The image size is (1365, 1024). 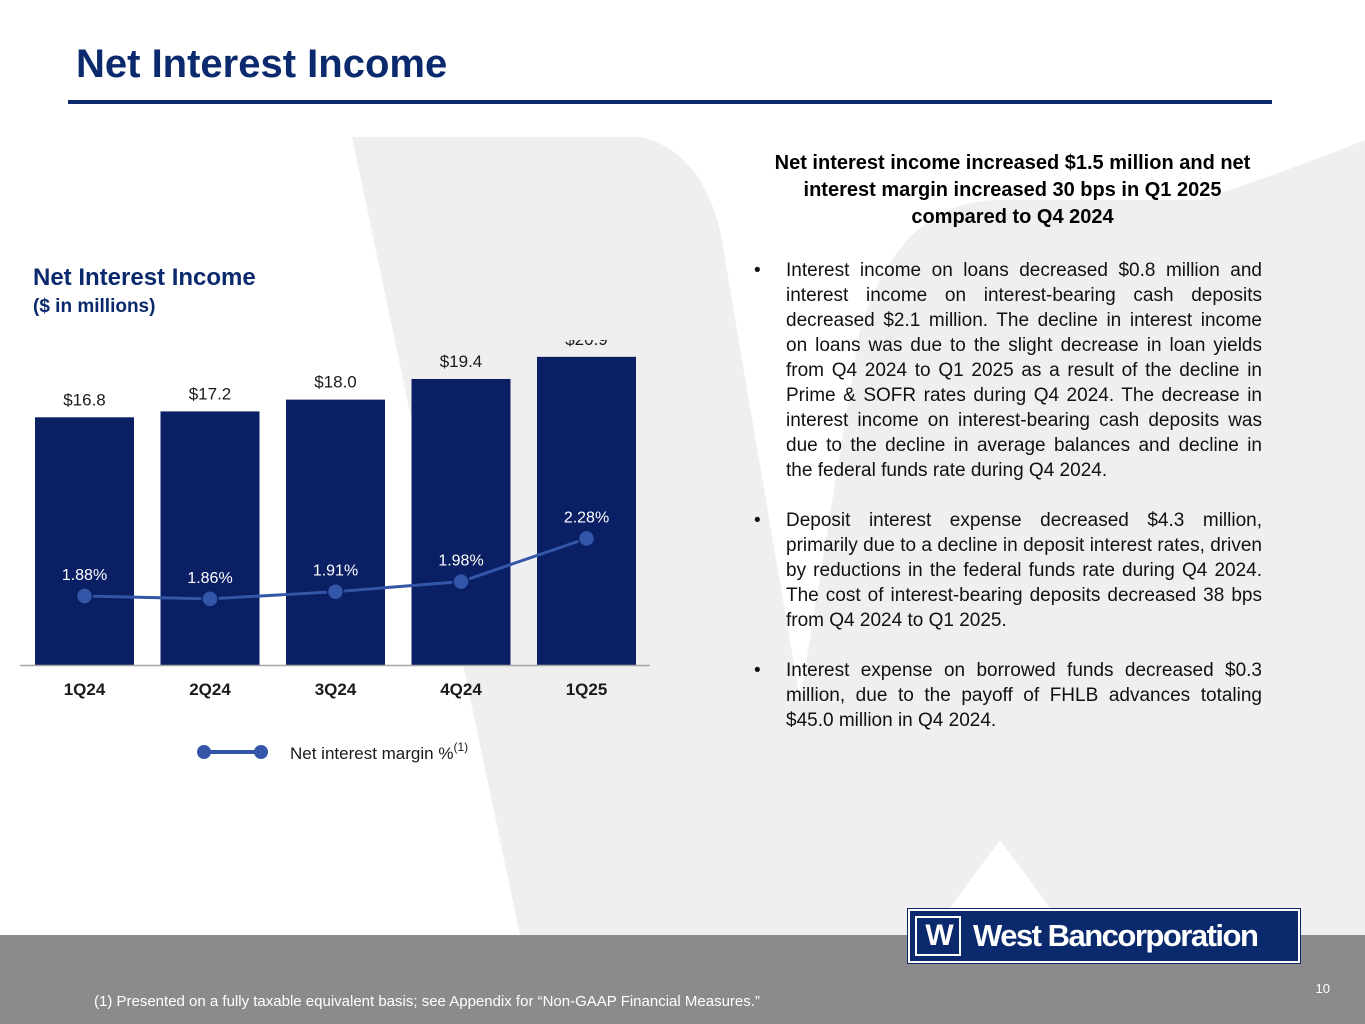 What do you see at coordinates (94, 306) in the screenshot?
I see `chart-subheading: ($ in millions)` at bounding box center [94, 306].